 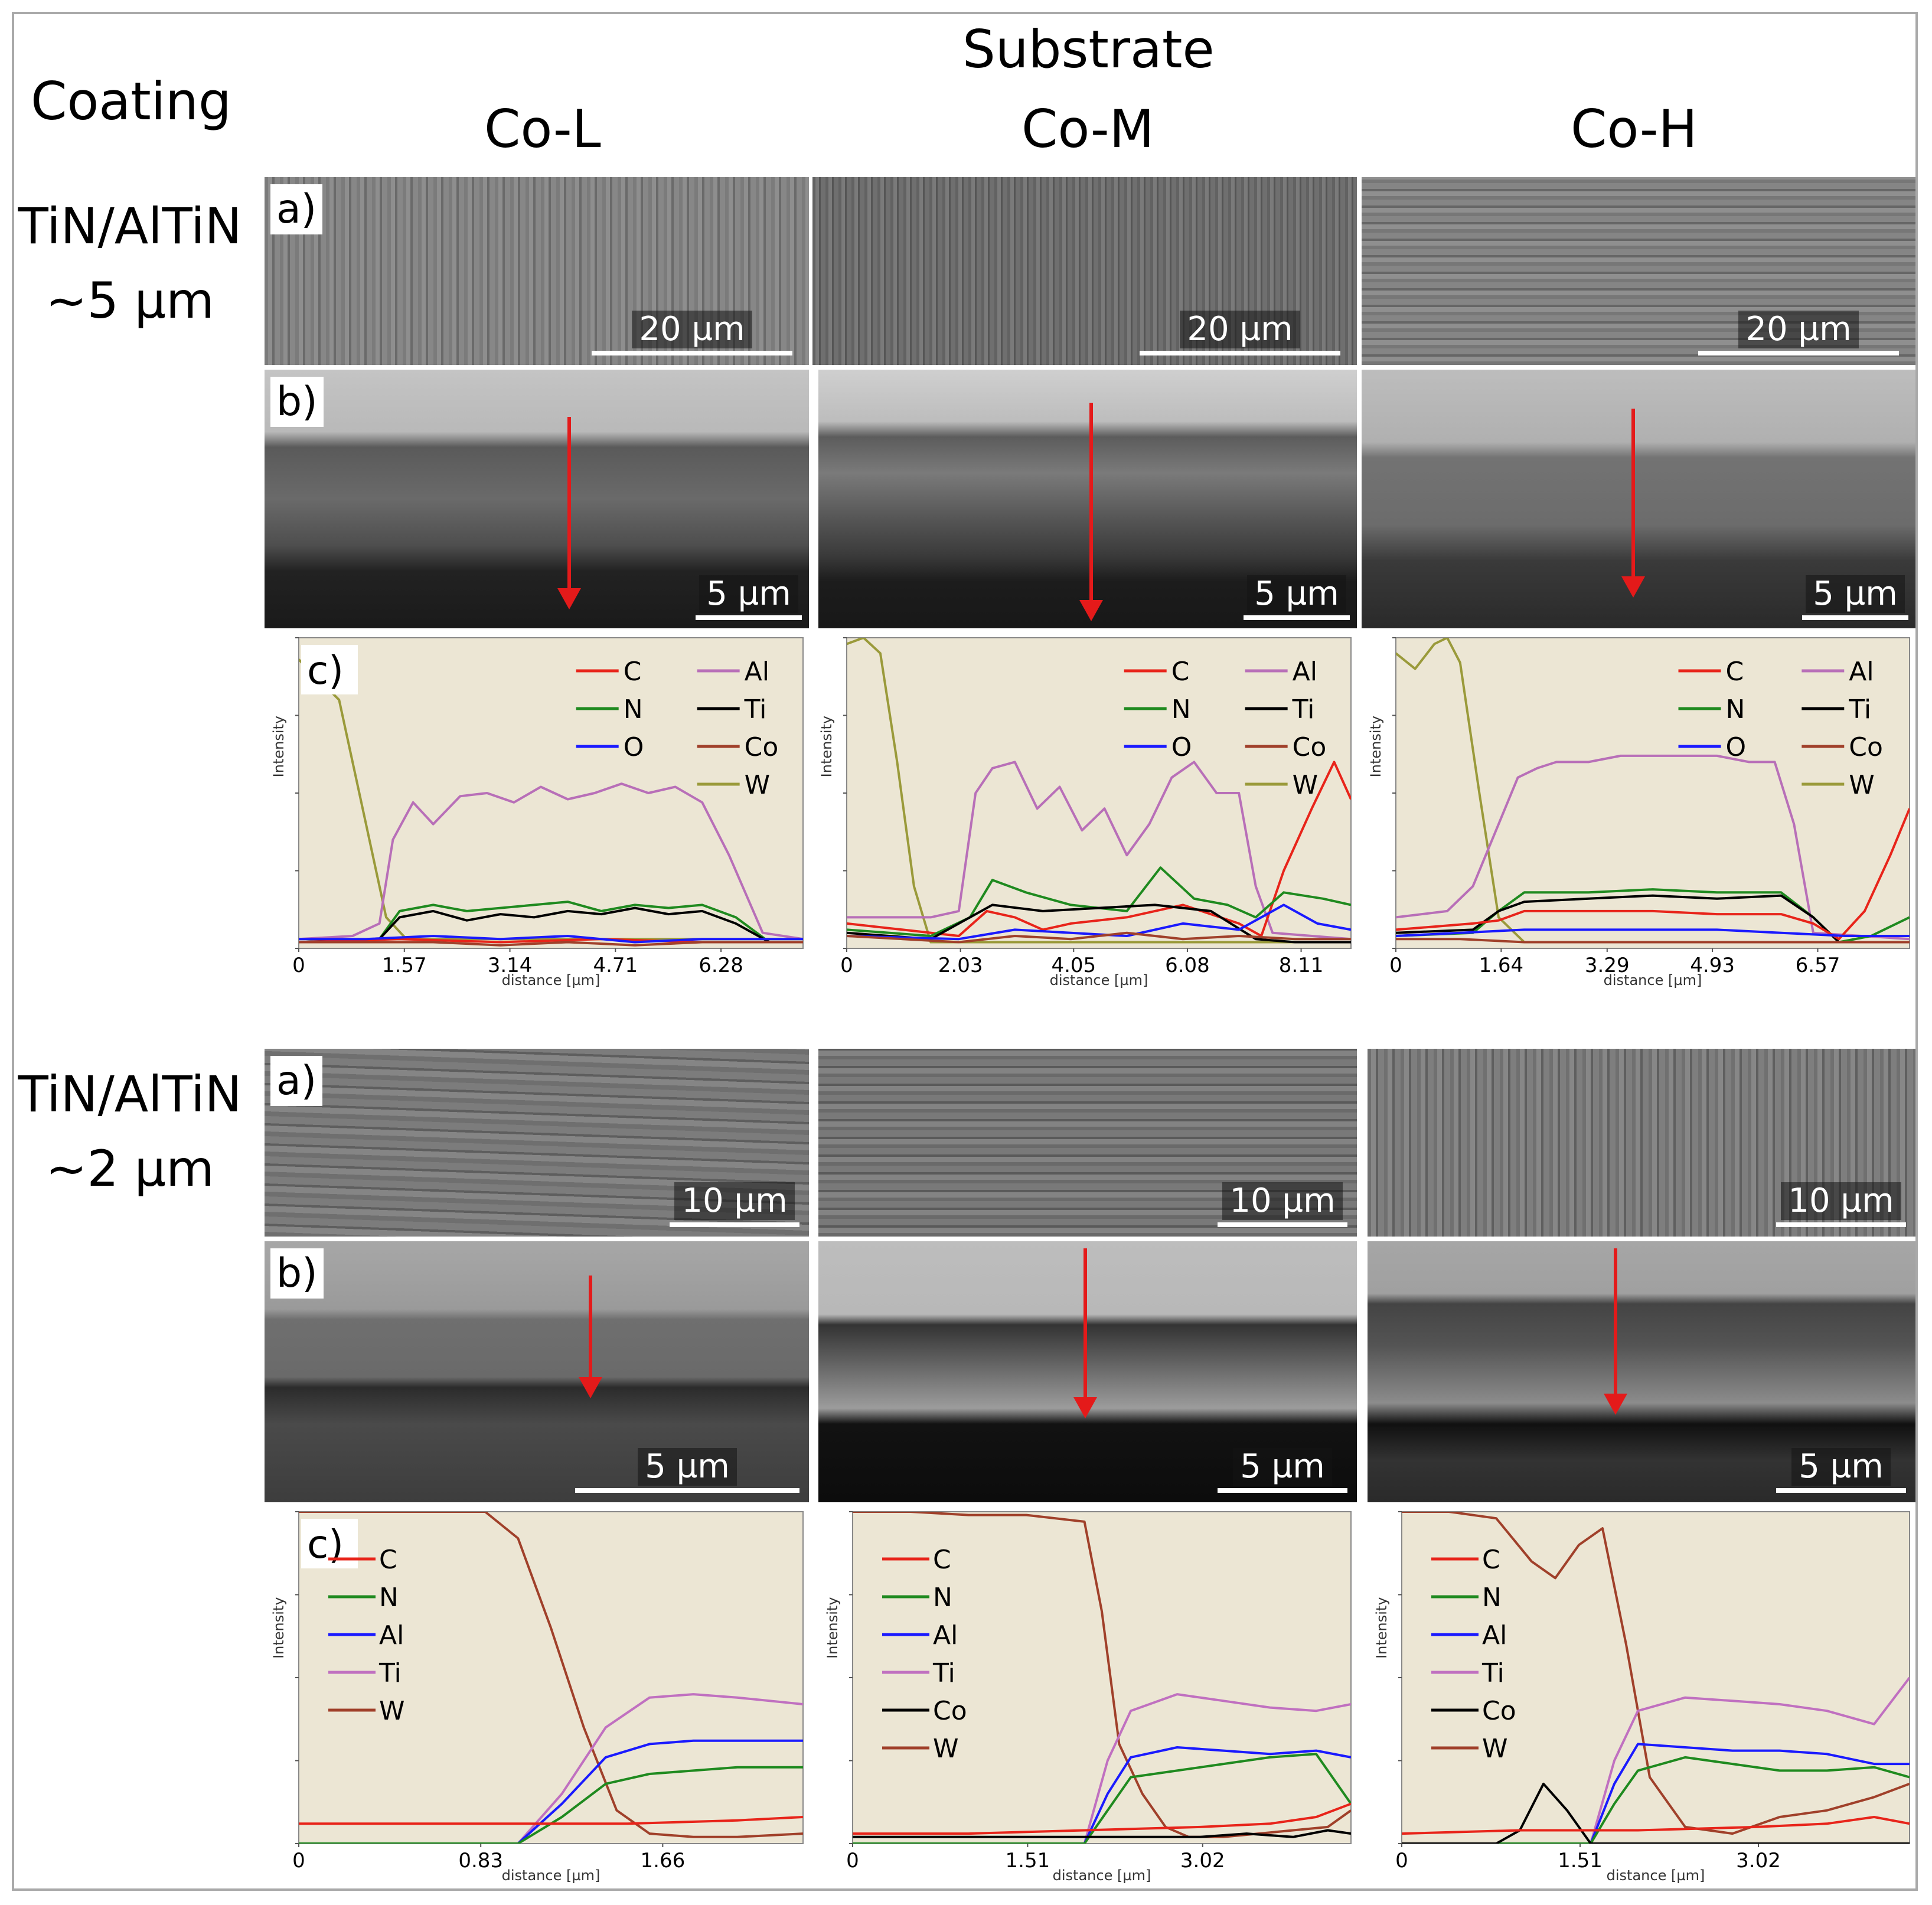 I want to click on x-tick-label: 8.11, so click(x=1302, y=965).